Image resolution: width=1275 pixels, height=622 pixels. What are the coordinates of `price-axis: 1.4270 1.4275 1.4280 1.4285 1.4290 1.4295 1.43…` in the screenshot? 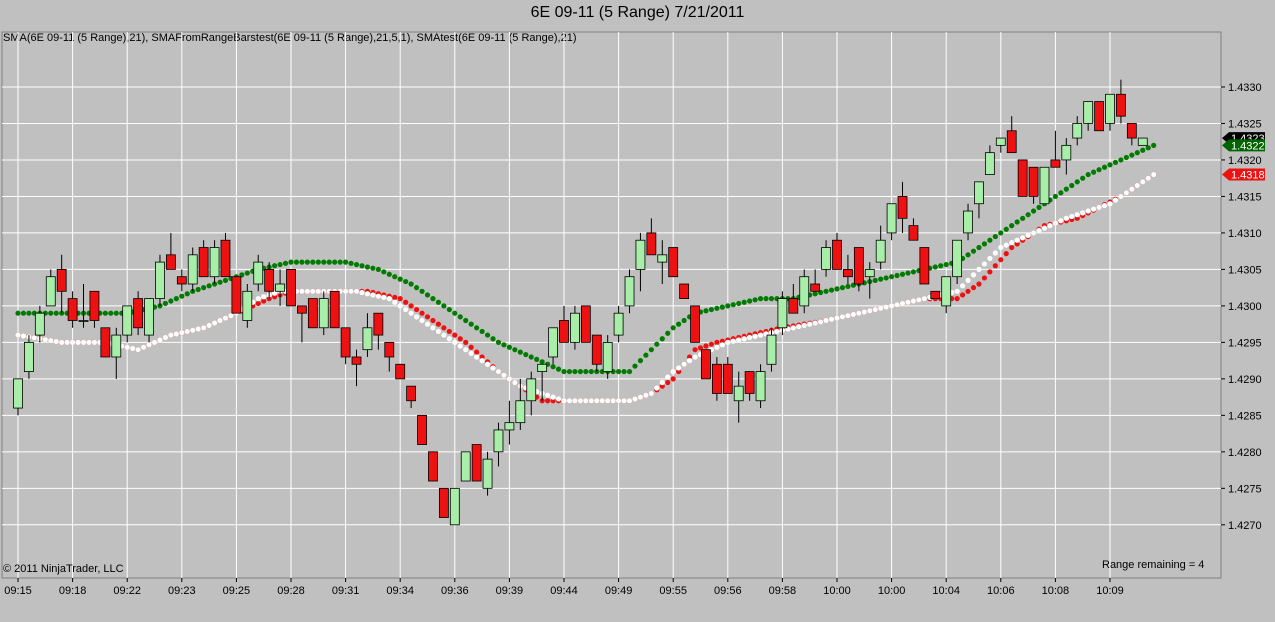 It's located at (1241, 307).